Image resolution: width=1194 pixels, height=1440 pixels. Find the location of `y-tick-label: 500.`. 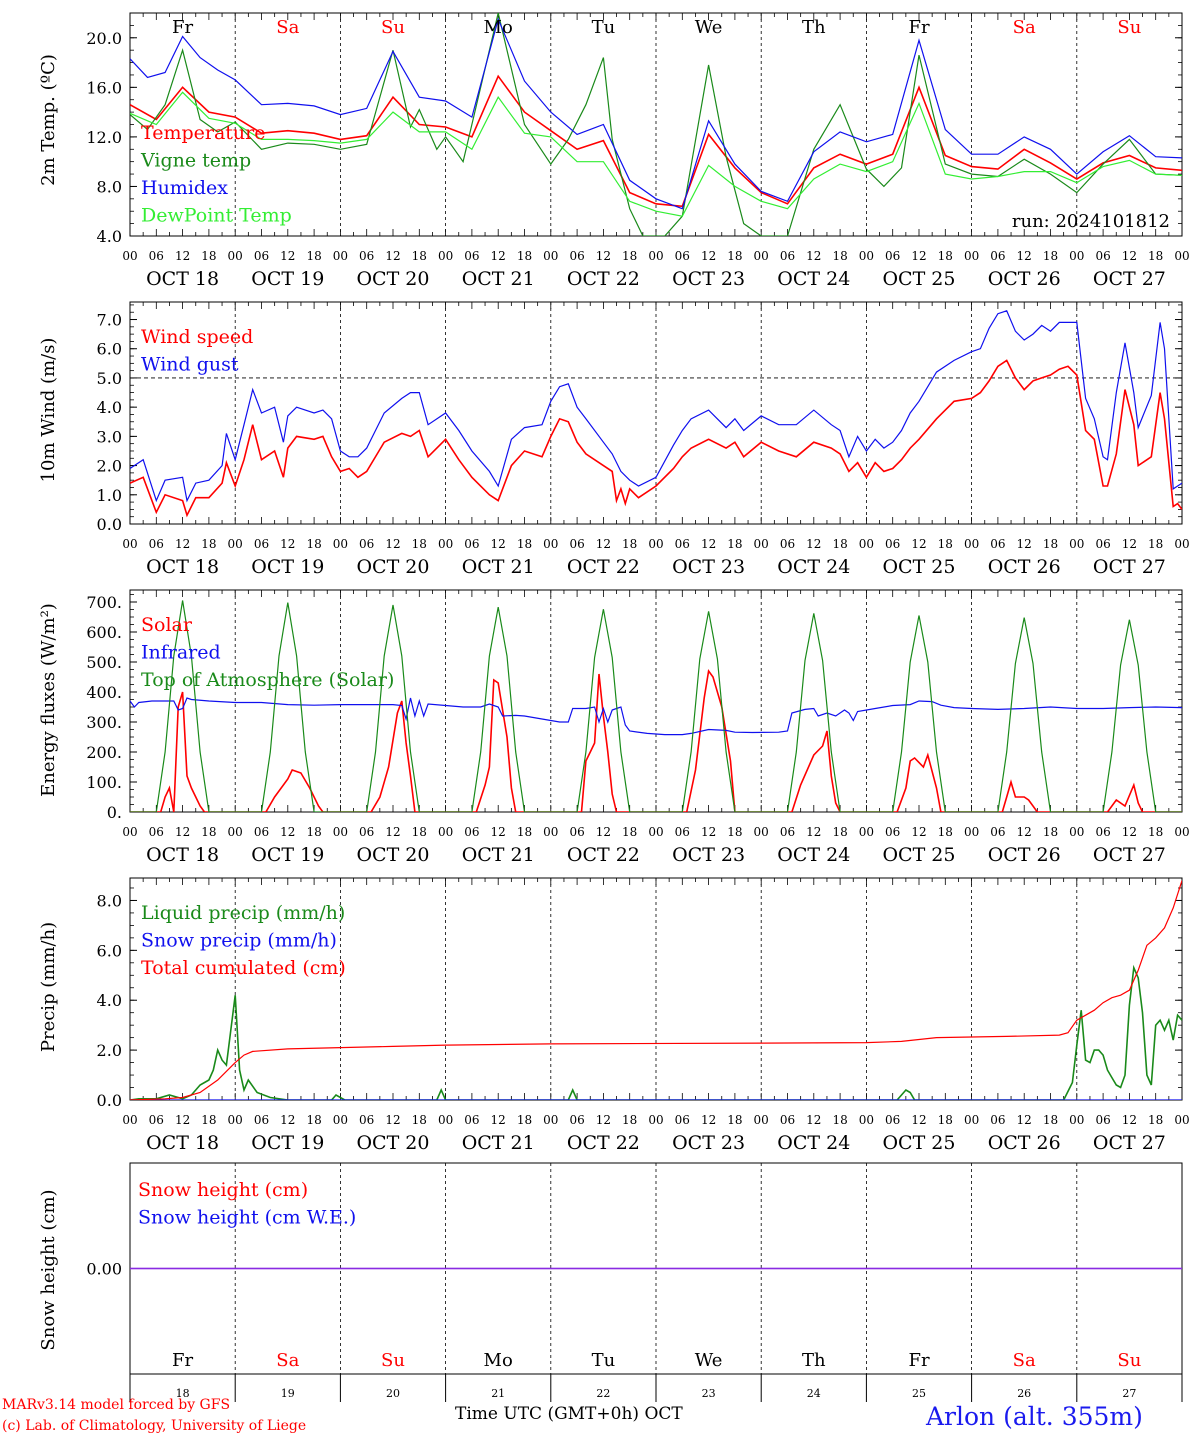

y-tick-label: 500. is located at coordinates (104, 662).